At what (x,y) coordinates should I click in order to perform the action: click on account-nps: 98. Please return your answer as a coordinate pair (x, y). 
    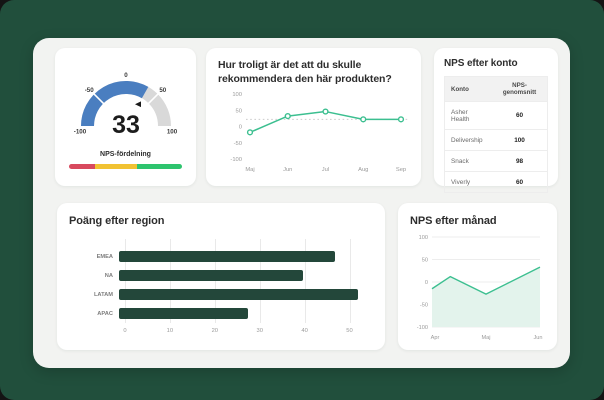
    Looking at the image, I should click on (520, 161).